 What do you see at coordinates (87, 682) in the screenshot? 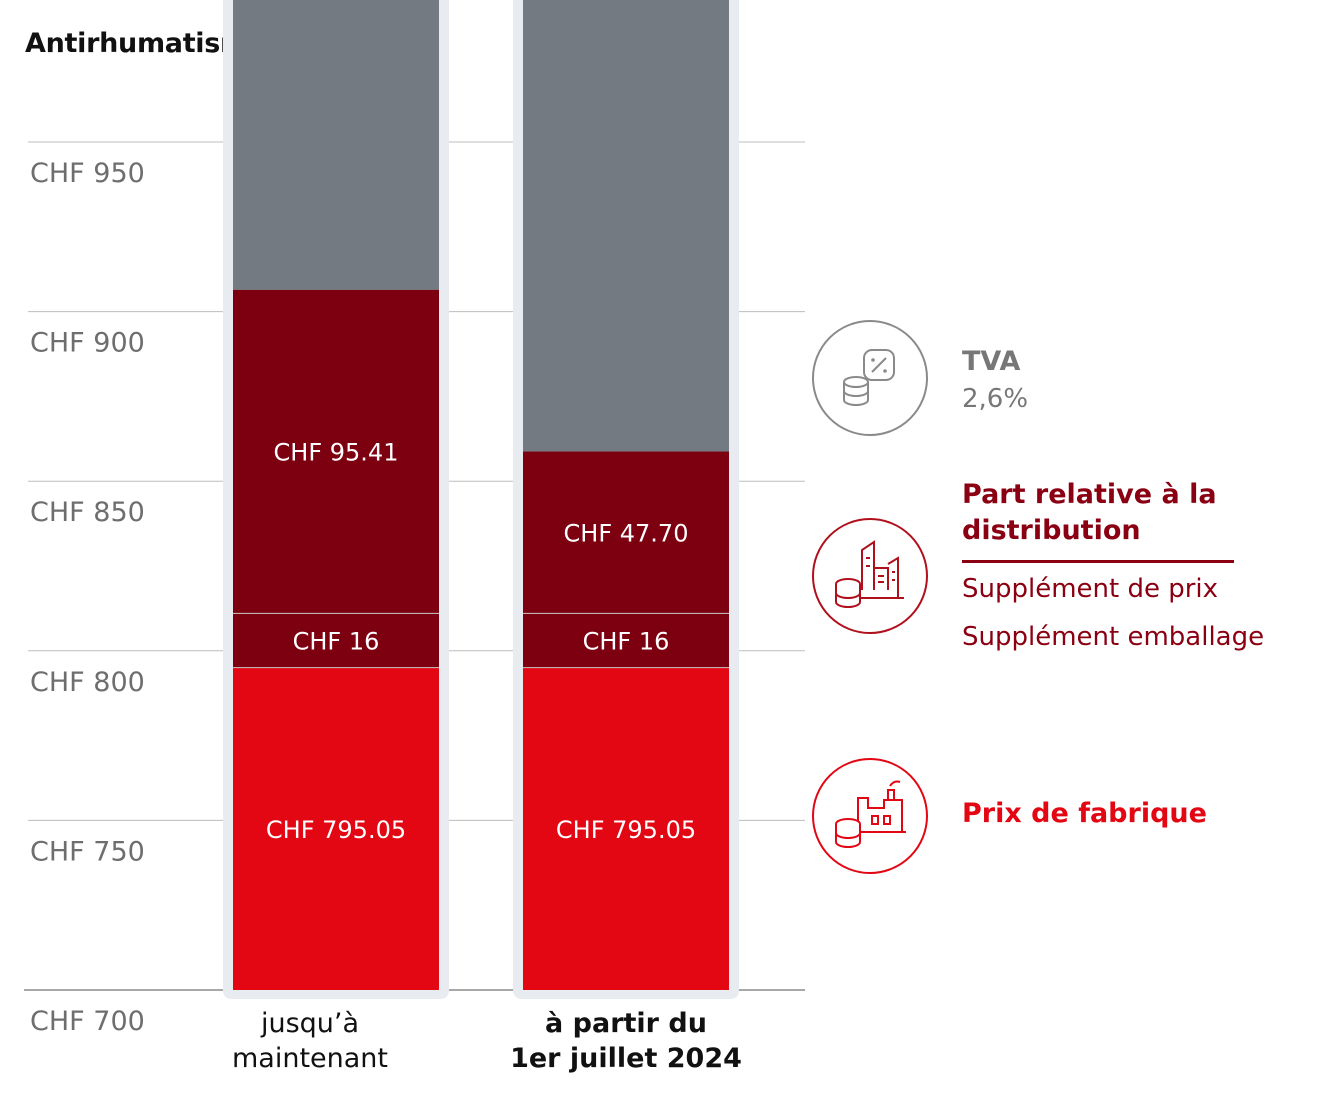
I see `y-tick-label: CHF 800` at bounding box center [87, 682].